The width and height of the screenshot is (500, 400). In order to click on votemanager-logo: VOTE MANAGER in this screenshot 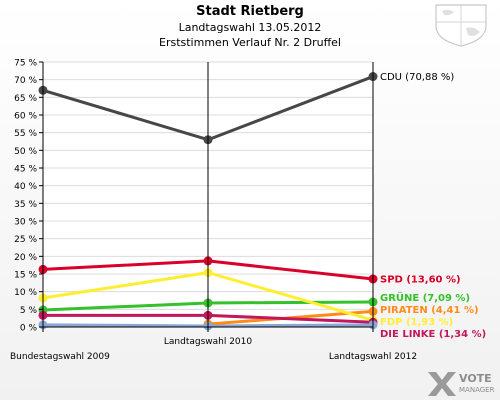, I will do `click(461, 384)`.